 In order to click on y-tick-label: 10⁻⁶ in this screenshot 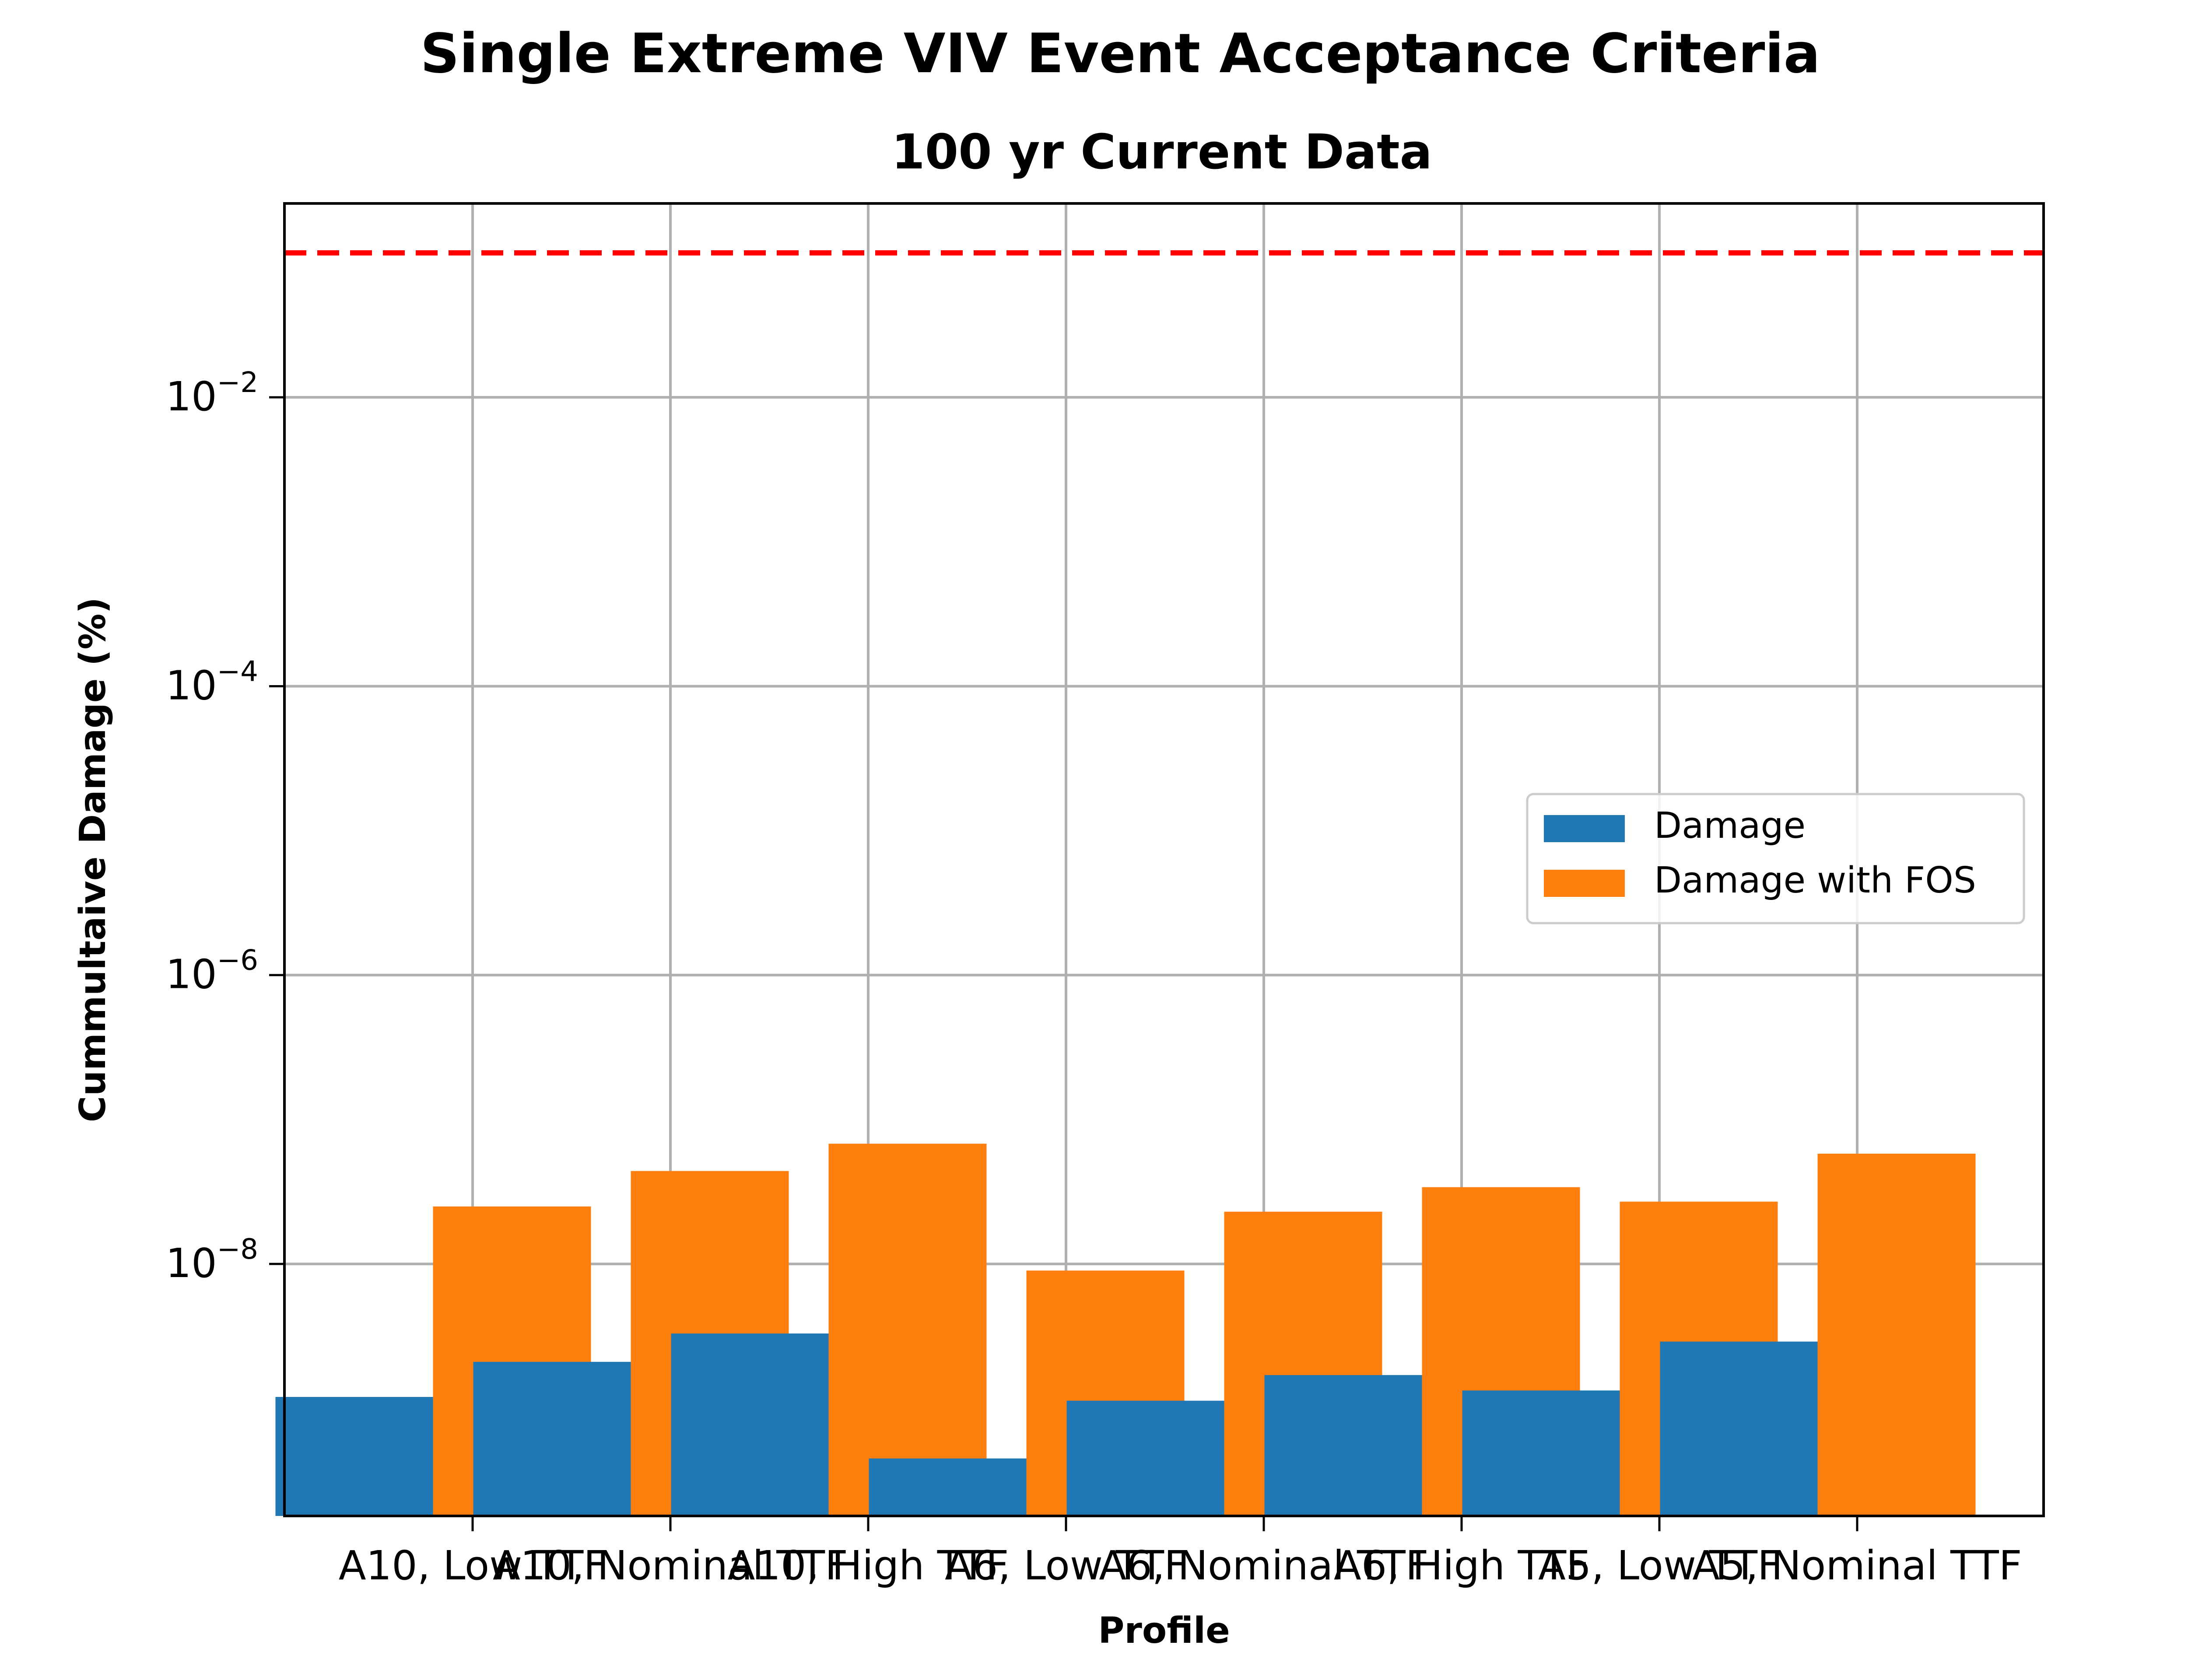, I will do `click(212, 971)`.